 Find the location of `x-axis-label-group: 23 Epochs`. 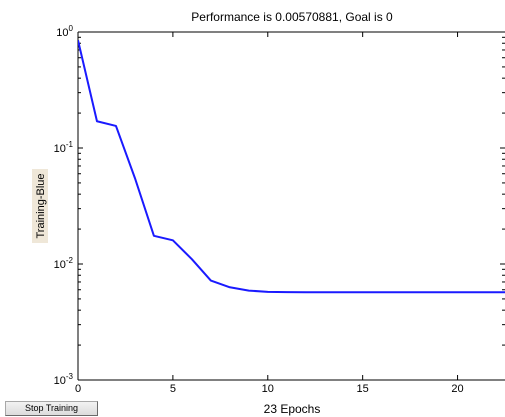

x-axis-label-group: 23 Epochs is located at coordinates (292, 409).